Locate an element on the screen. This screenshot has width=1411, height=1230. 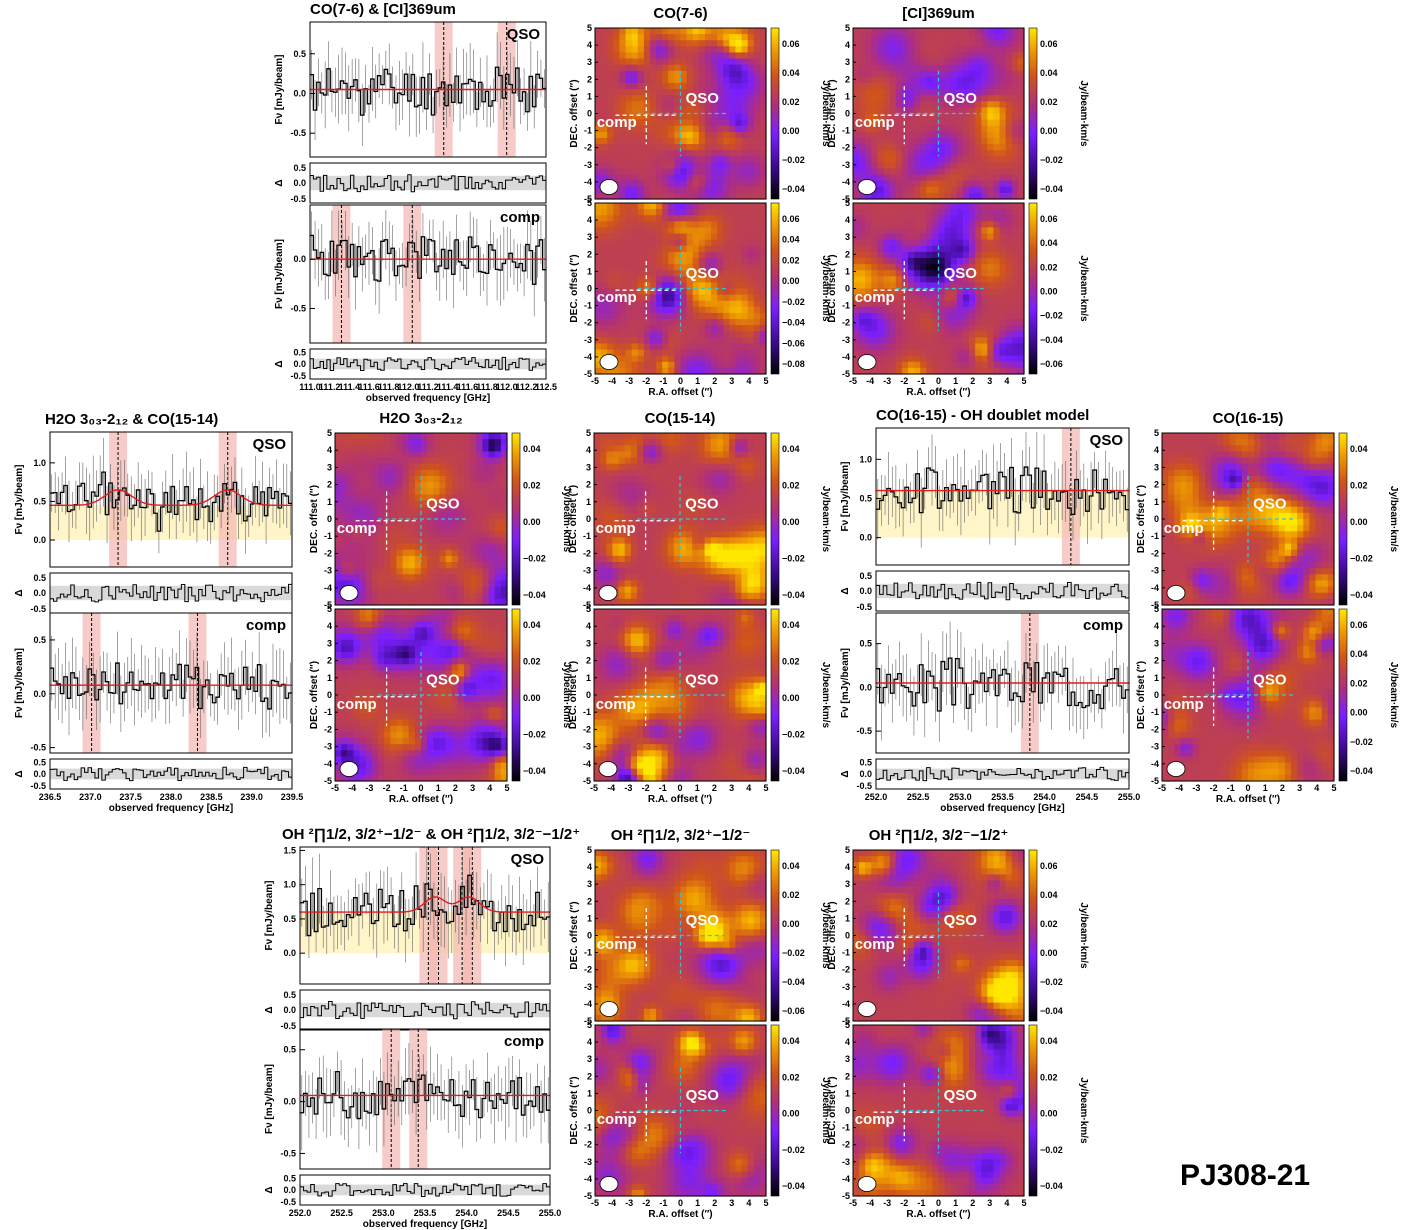
colorbar-tick-label: −0.04 is located at coordinates (1051, 189).